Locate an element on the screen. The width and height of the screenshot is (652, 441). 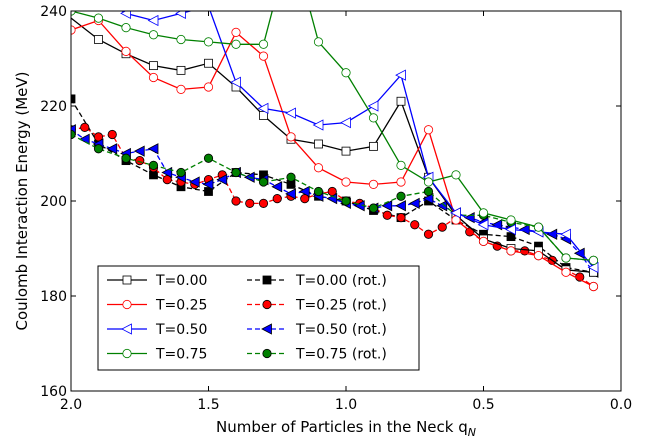
x-tick-label: 2.0 is located at coordinates (71, 405).